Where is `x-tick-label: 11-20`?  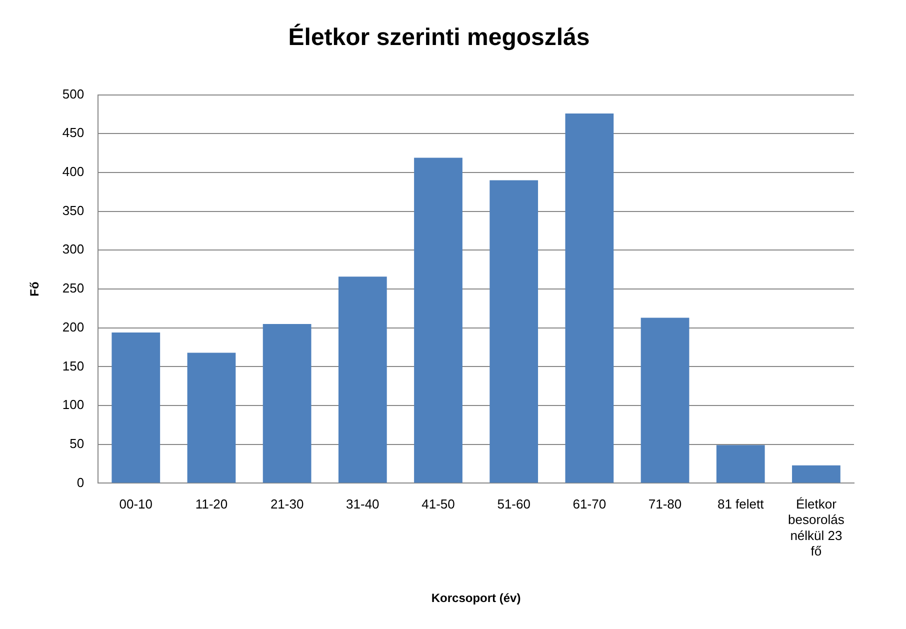
x-tick-label: 11-20 is located at coordinates (211, 504).